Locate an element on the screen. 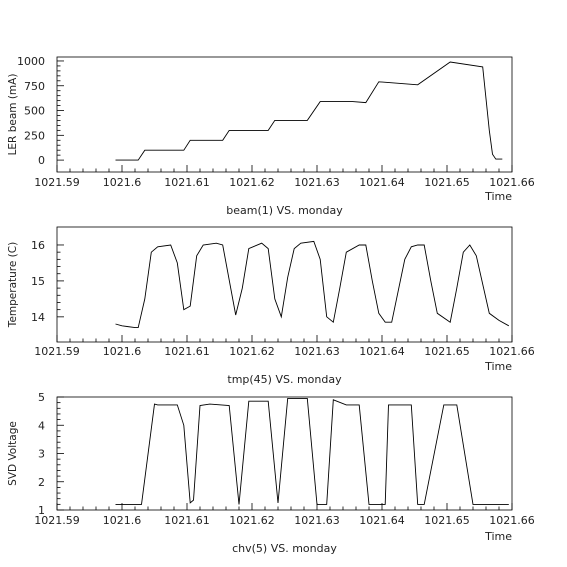  chart2-x-tick-label: 1021.62 is located at coordinates (252, 351).